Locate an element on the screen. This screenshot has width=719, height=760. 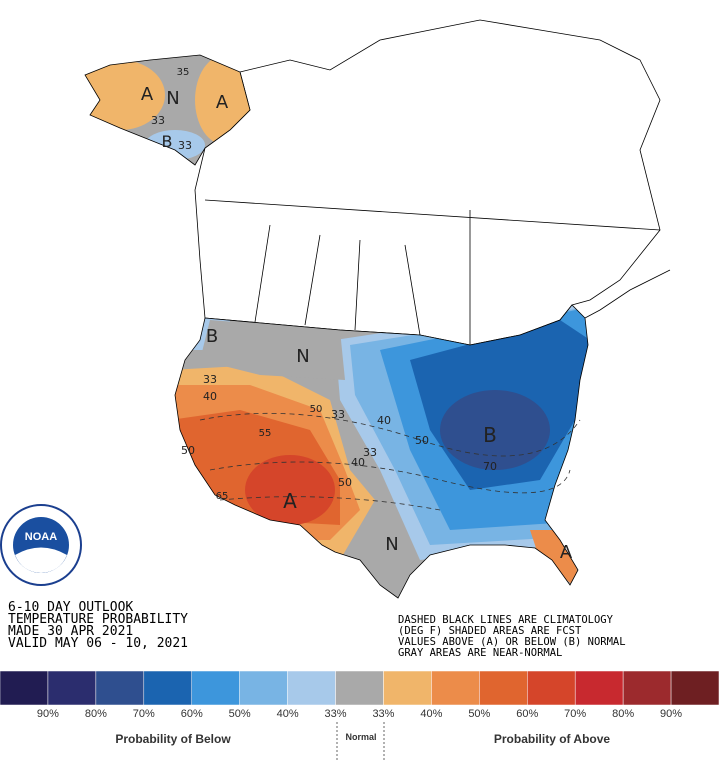
normal-caption: Normal is located at coordinates (360, 737).